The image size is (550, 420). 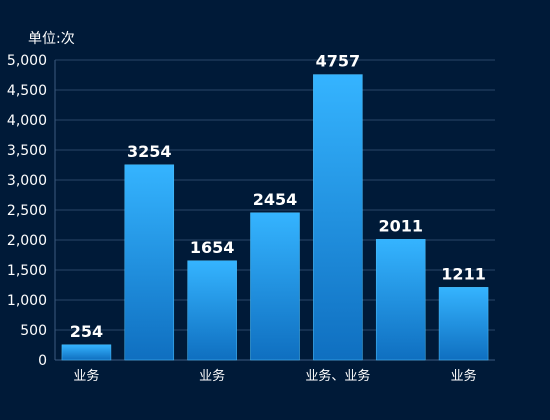 I want to click on bar-value-label: 2011, so click(x=400, y=225).